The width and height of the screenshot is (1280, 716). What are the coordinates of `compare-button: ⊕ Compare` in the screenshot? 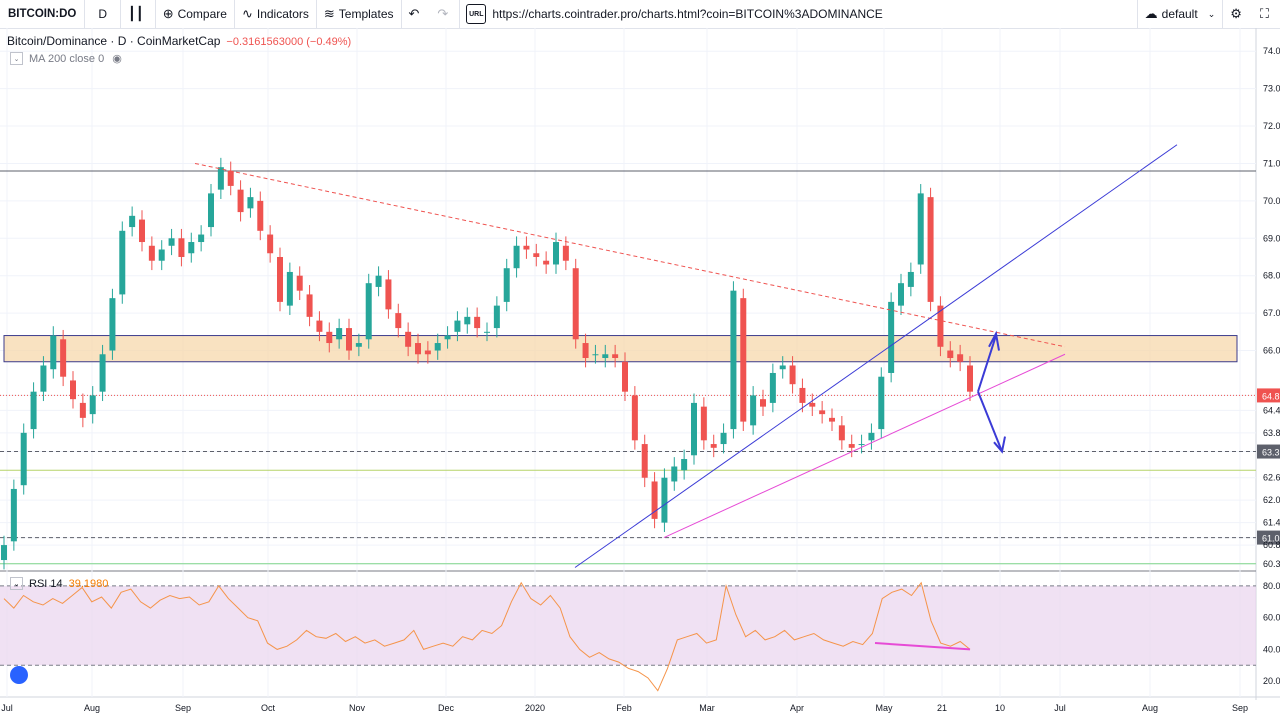 It's located at (195, 14).